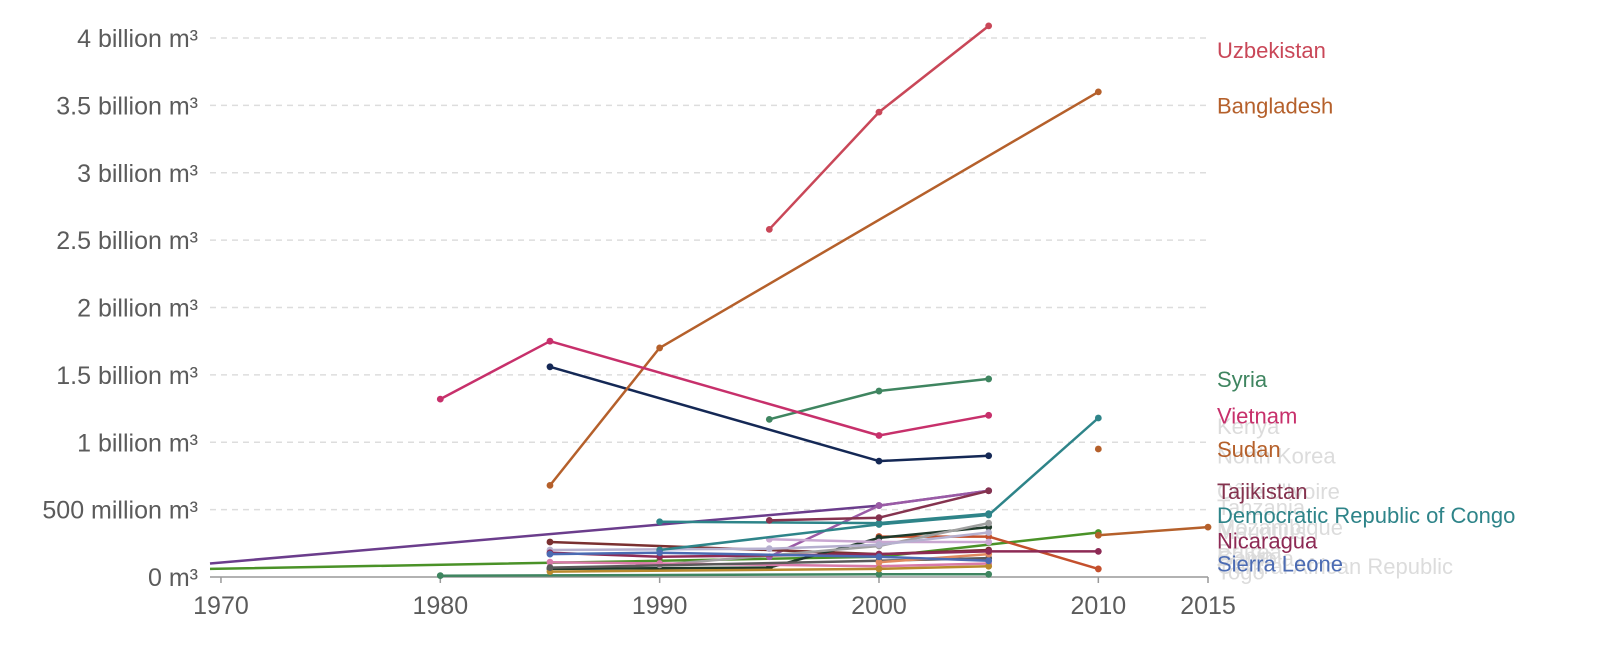  I want to click on y-tick-label: 500 million m³, so click(120, 511).